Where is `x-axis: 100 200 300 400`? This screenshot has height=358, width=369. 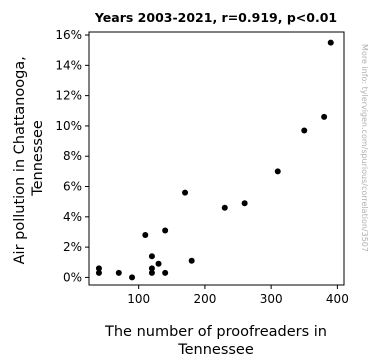 x-axis: 100 200 300 400 is located at coordinates (238, 295).